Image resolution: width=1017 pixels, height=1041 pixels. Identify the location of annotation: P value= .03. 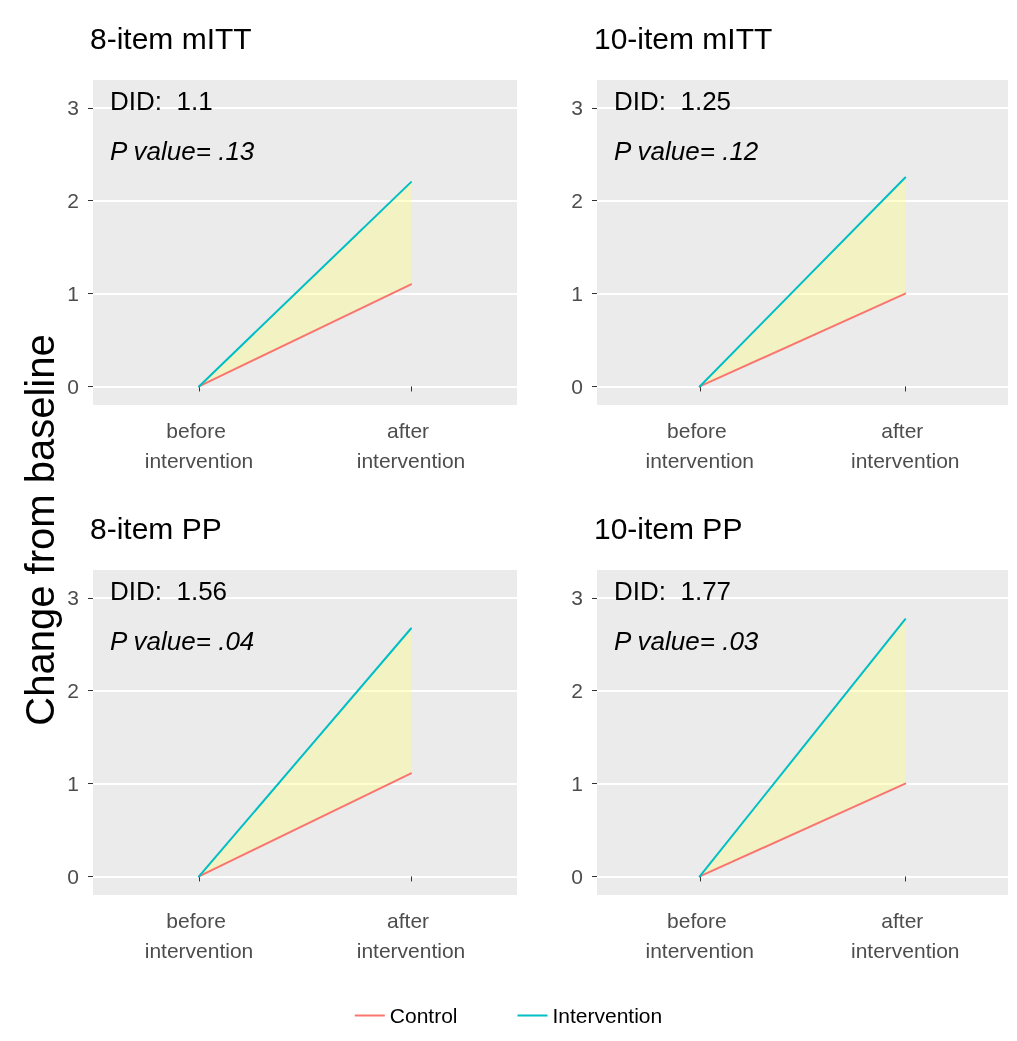
(686, 641).